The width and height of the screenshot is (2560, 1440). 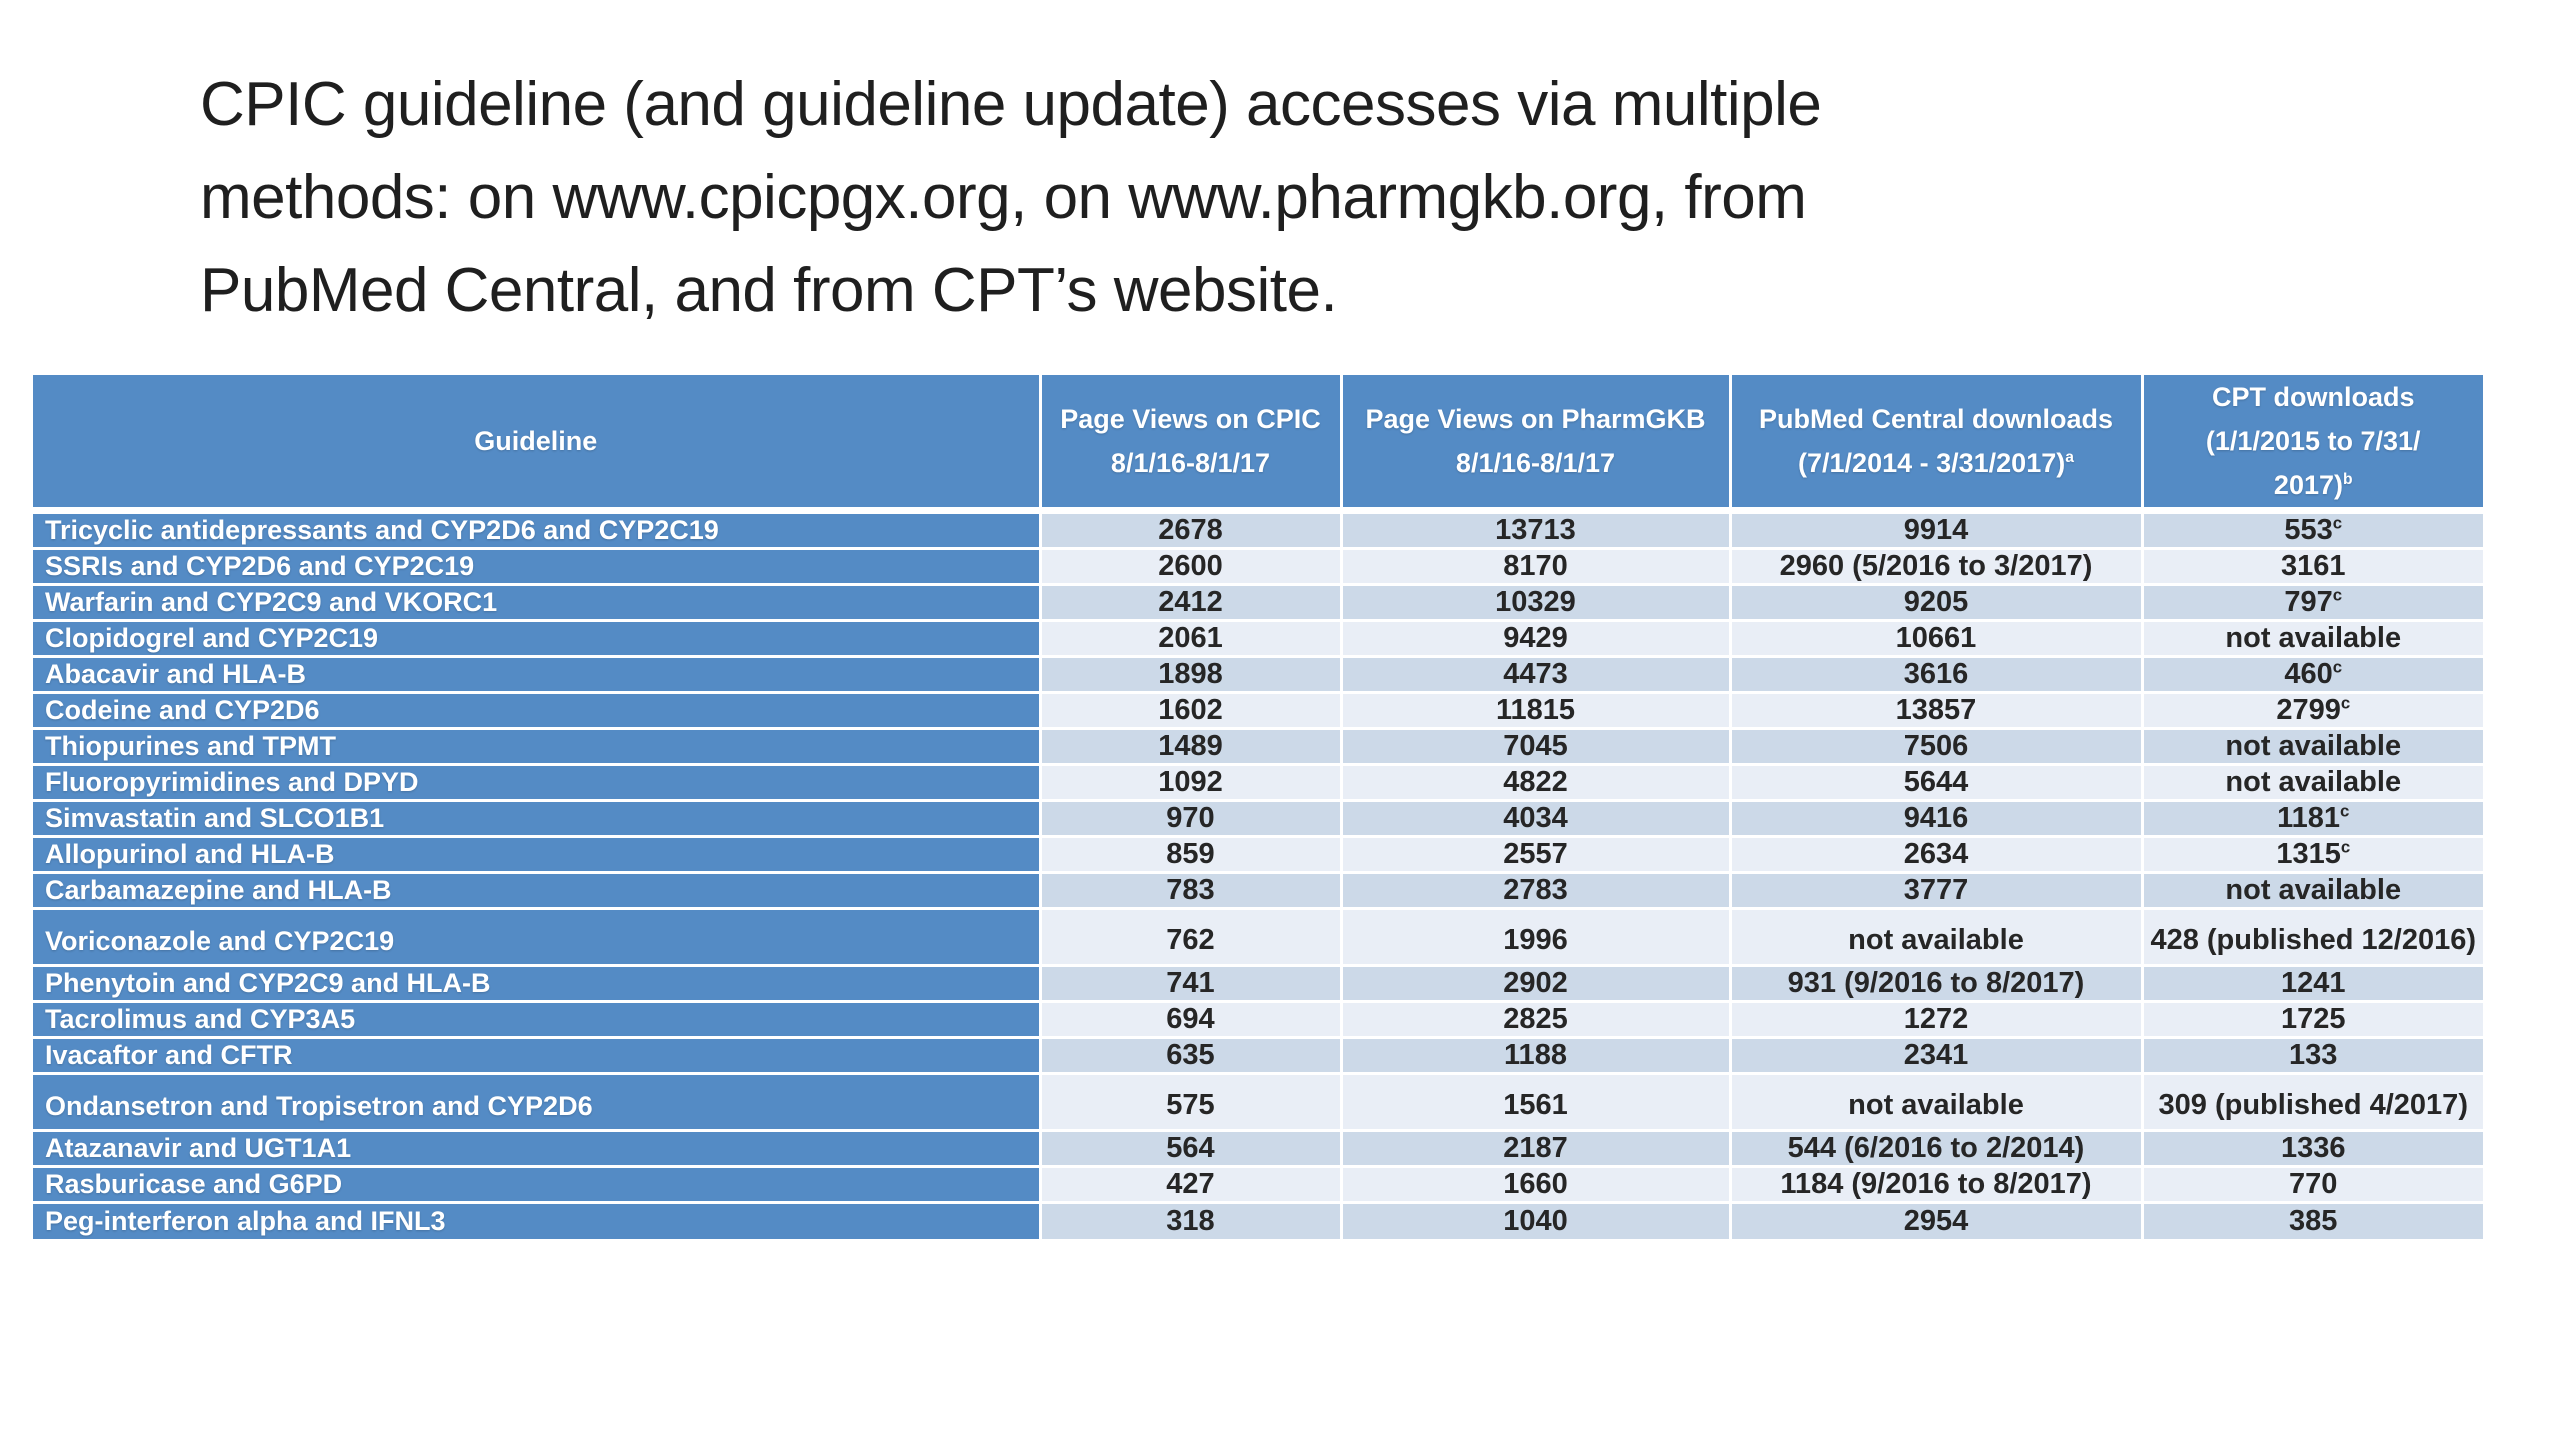 I want to click on cpic-views-cell: 1092, so click(x=1190, y=782).